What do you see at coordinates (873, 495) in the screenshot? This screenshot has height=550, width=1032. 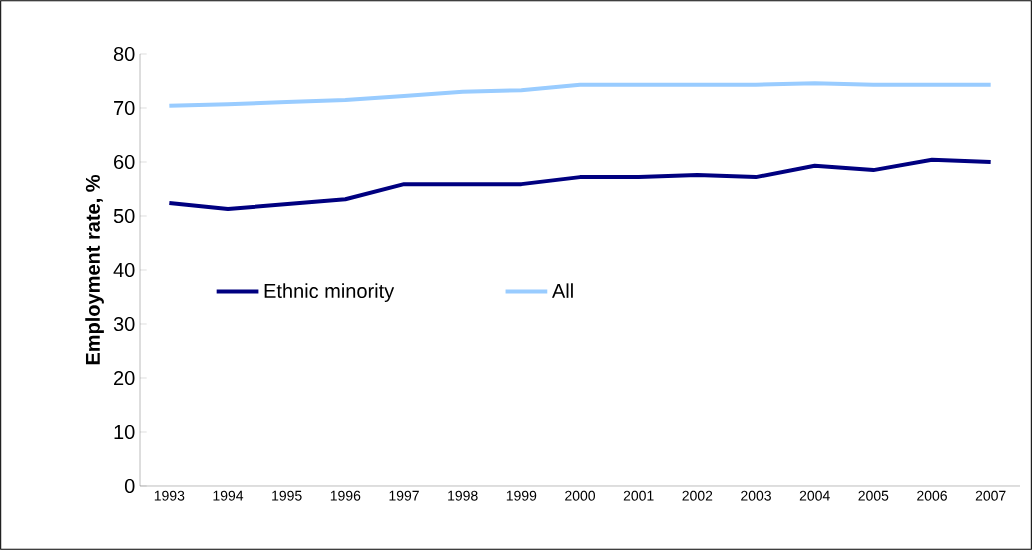 I see `x-tick-label: 2005` at bounding box center [873, 495].